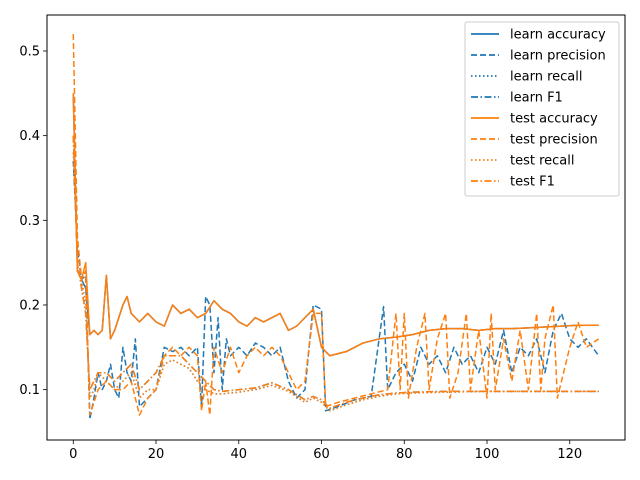 Image resolution: width=640 pixels, height=480 pixels. Describe the element at coordinates (29, 390) in the screenshot. I see `y-tick-label: 0.1` at that location.